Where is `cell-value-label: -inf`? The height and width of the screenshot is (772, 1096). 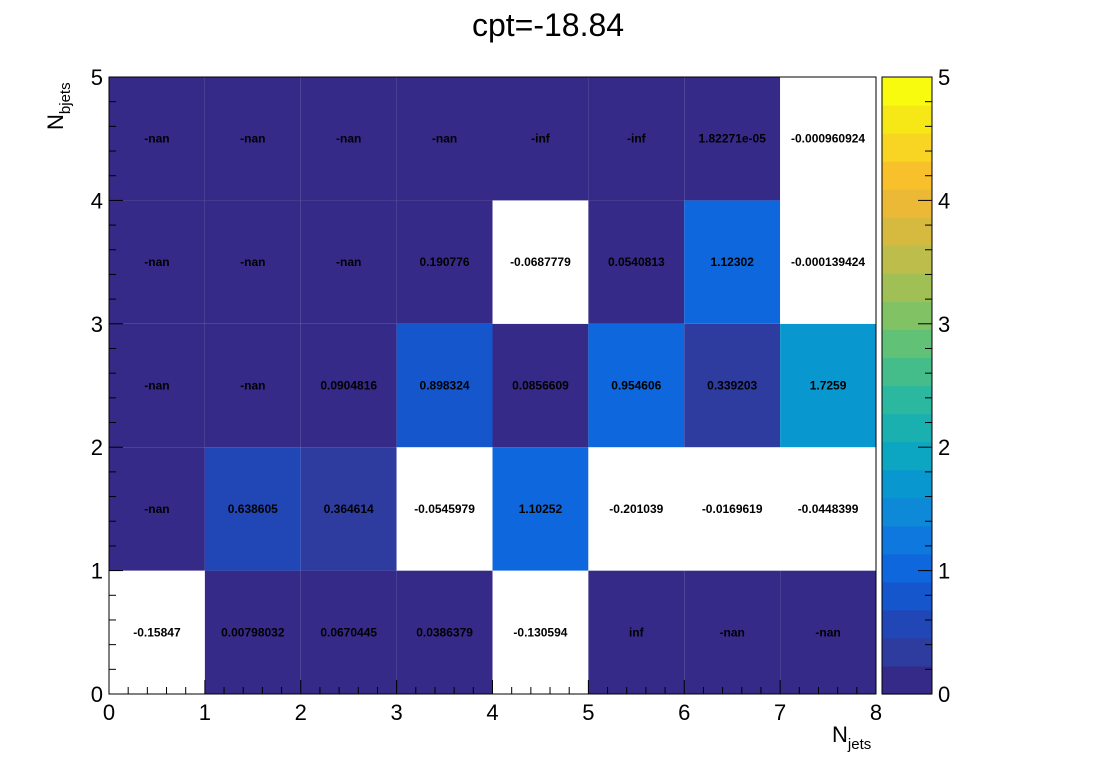
cell-value-label: -inf is located at coordinates (637, 139).